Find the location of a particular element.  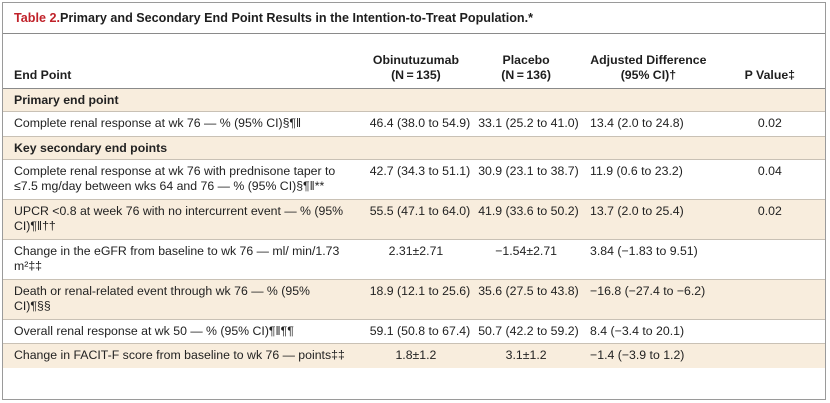

obinutuzumab-cell: 59.1 (50.8 to 67.4) is located at coordinates (416, 331).